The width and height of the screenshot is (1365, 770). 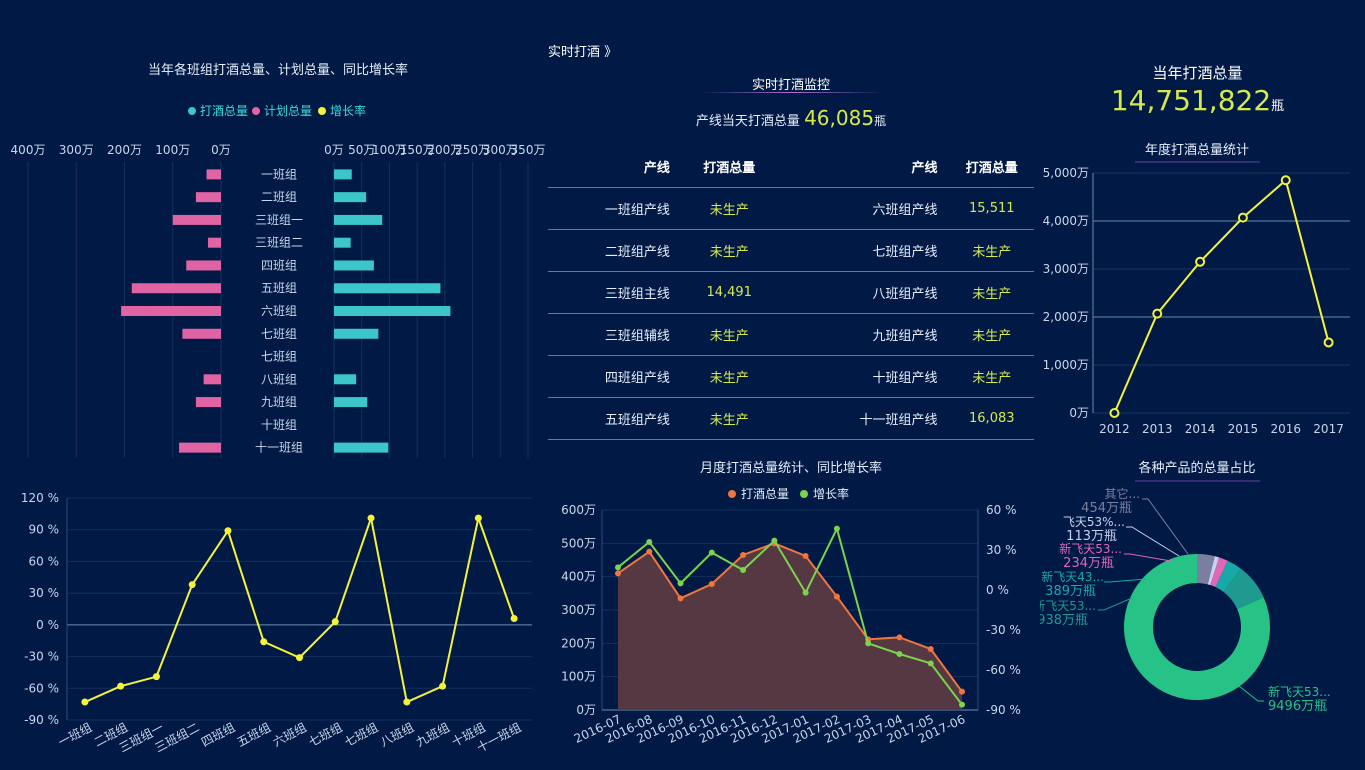 I want to click on grand-total: 14,751,822瓶, so click(x=1197, y=100).